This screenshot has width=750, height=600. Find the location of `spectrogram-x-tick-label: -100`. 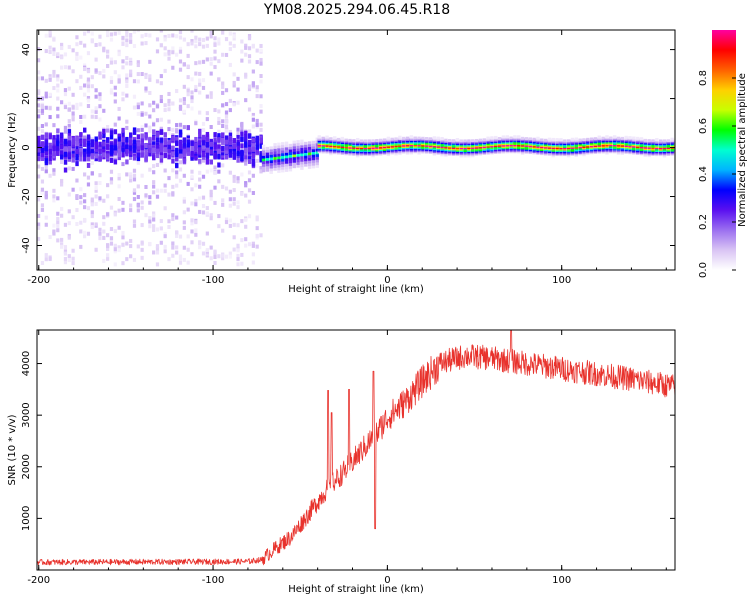

spectrogram-x-tick-label: -100 is located at coordinates (213, 280).